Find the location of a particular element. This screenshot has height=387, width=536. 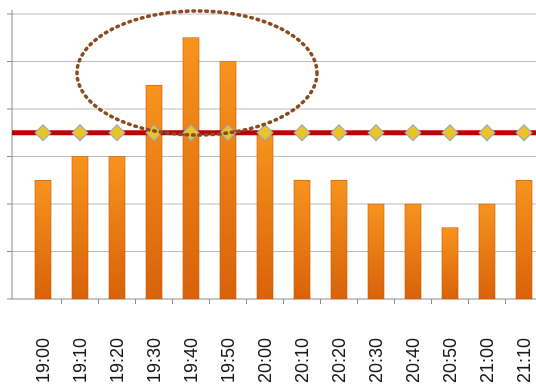

line-marker-20:30 is located at coordinates (376, 133).